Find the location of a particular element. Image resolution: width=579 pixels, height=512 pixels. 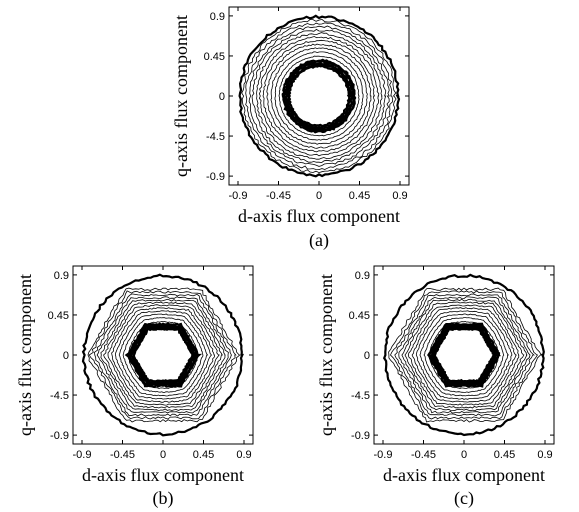

panel-label: (c) is located at coordinates (464, 498).